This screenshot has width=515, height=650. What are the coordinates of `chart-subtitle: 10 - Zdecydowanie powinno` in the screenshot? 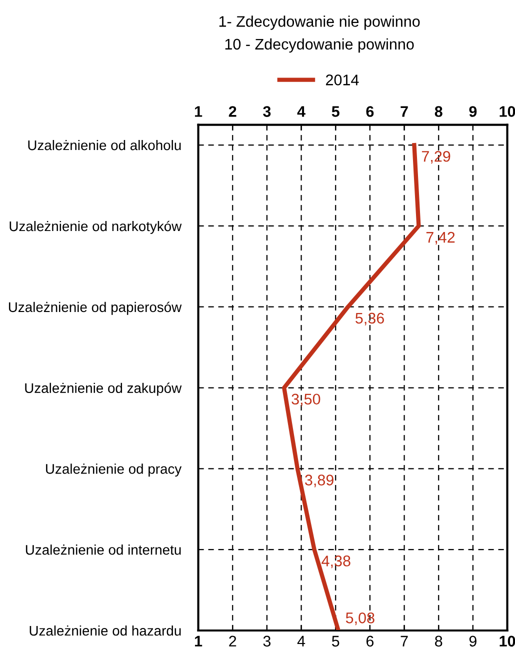 It's located at (319, 45).